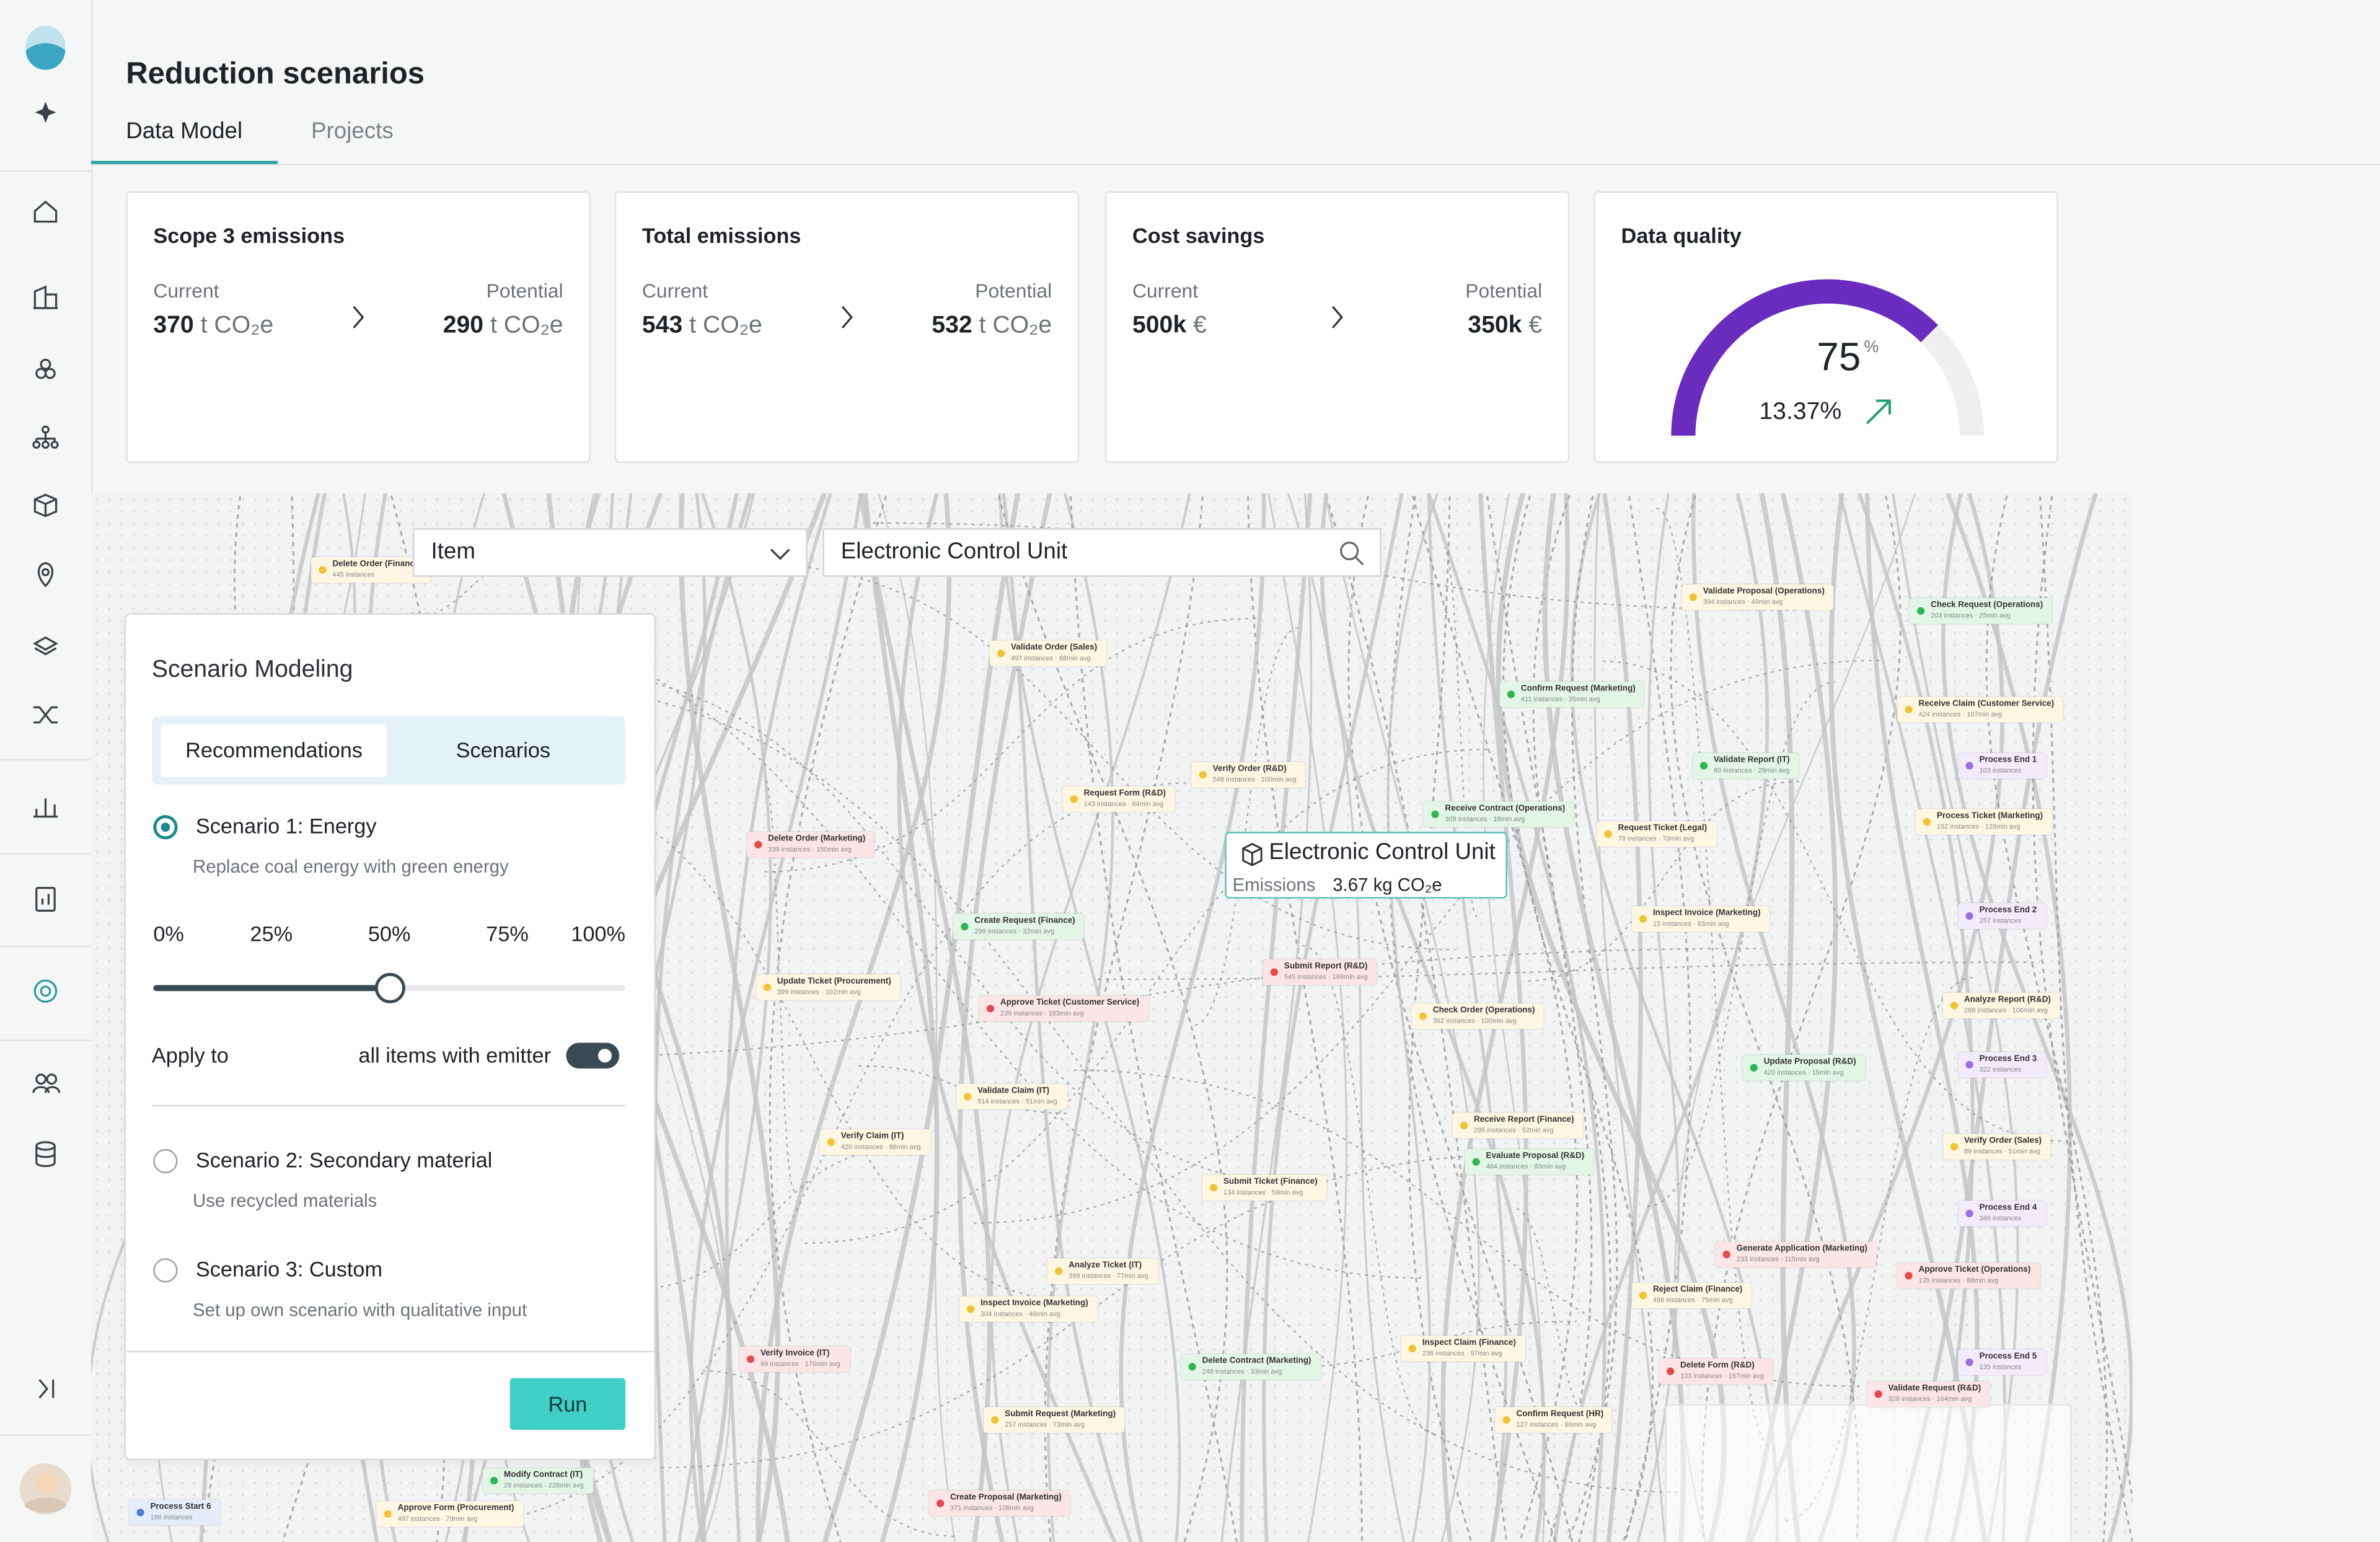 The image size is (2380, 1542). Describe the element at coordinates (2002, 765) in the screenshot. I see `process-node: Process End 1 103 instances` at that location.